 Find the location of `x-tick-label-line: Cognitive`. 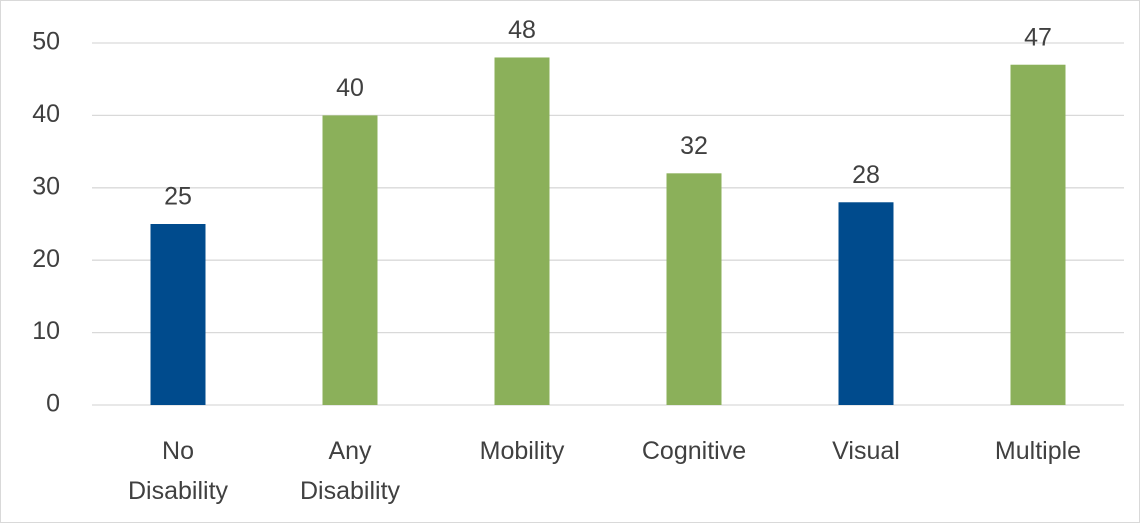

x-tick-label-line: Cognitive is located at coordinates (694, 451).